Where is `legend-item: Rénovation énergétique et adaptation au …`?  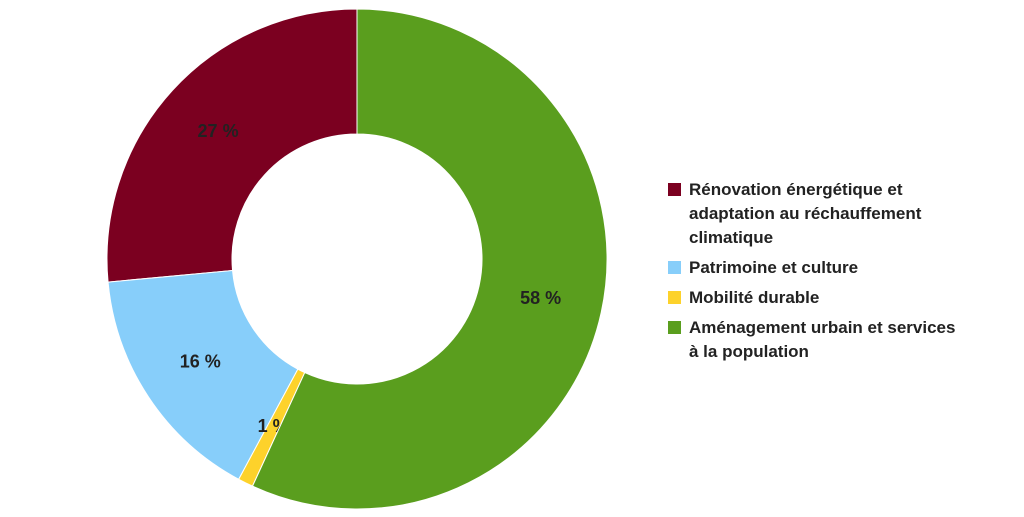 legend-item: Rénovation énergétique et adaptation au … is located at coordinates (818, 214).